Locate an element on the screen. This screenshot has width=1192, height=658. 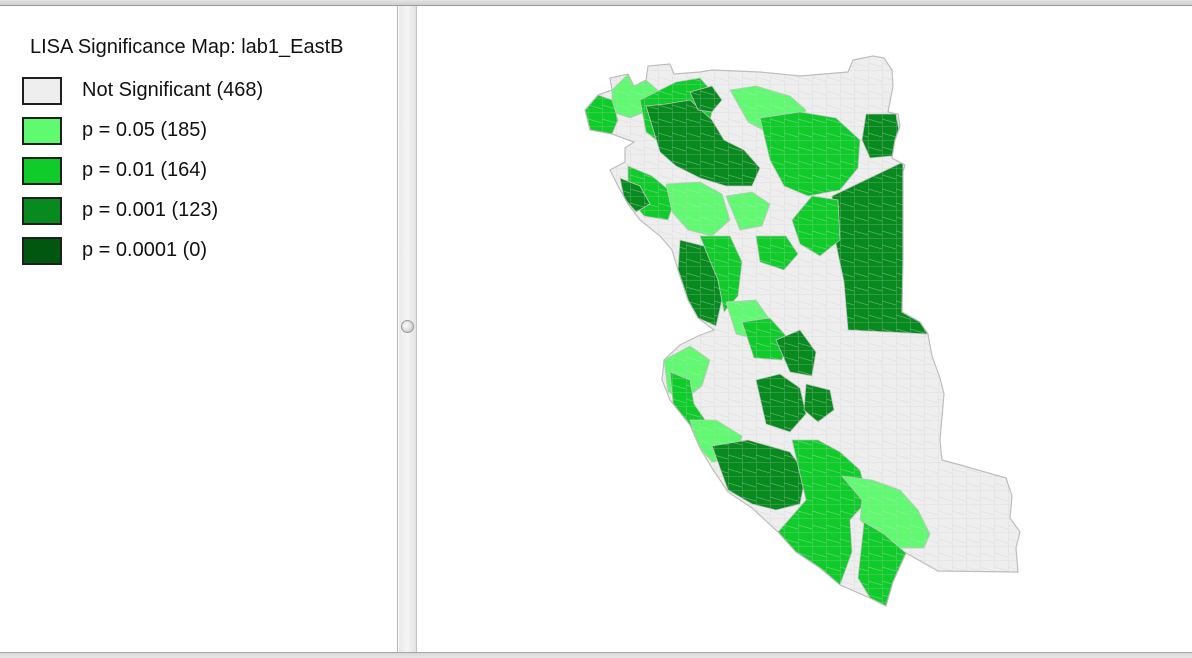
legend-label-p001: p = 0.01 (164) is located at coordinates (145, 170).